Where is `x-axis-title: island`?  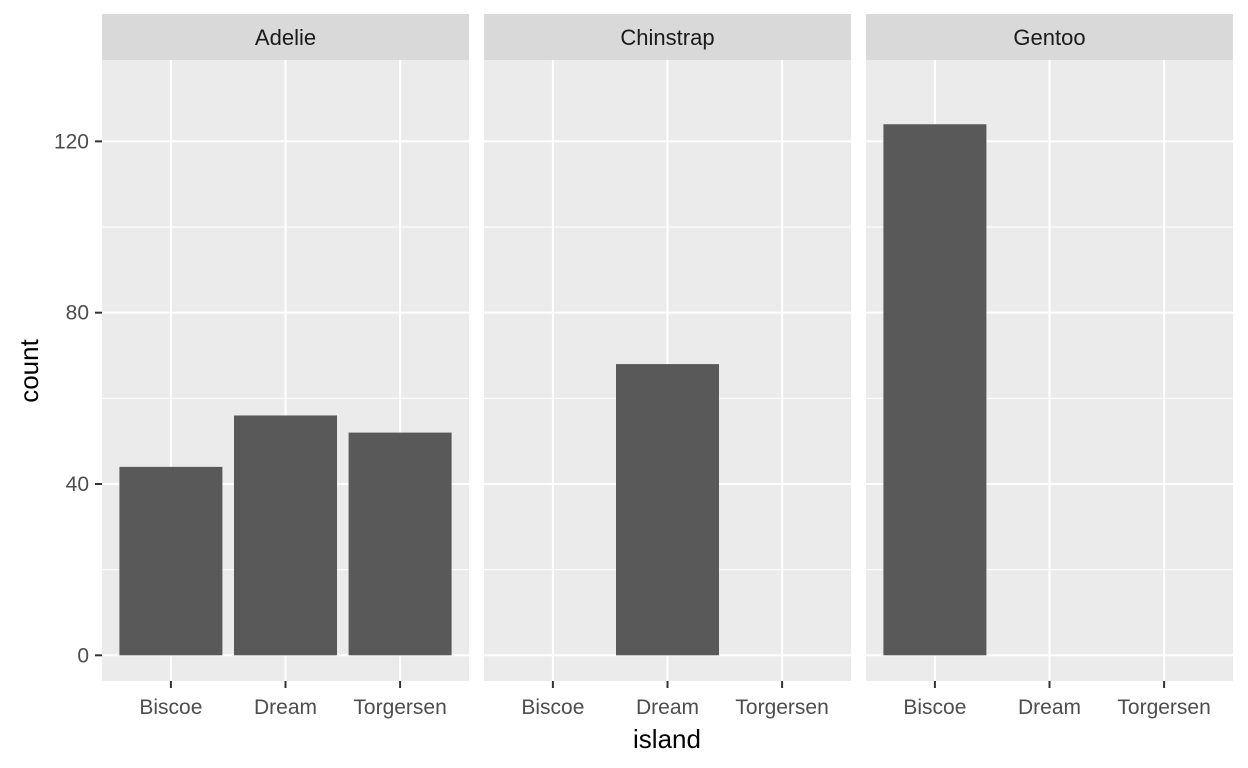
x-axis-title: island is located at coordinates (667, 739).